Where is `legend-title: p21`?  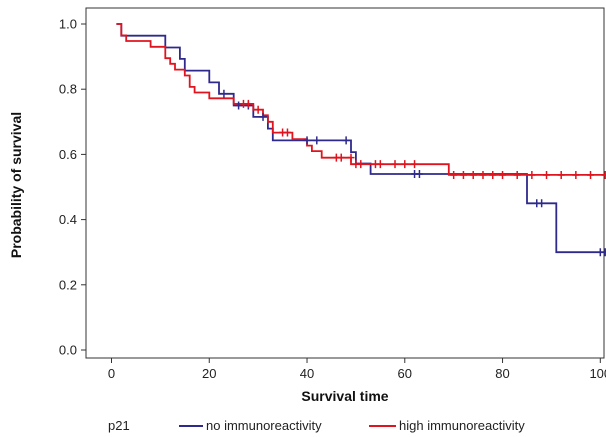 legend-title: p21 is located at coordinates (119, 425).